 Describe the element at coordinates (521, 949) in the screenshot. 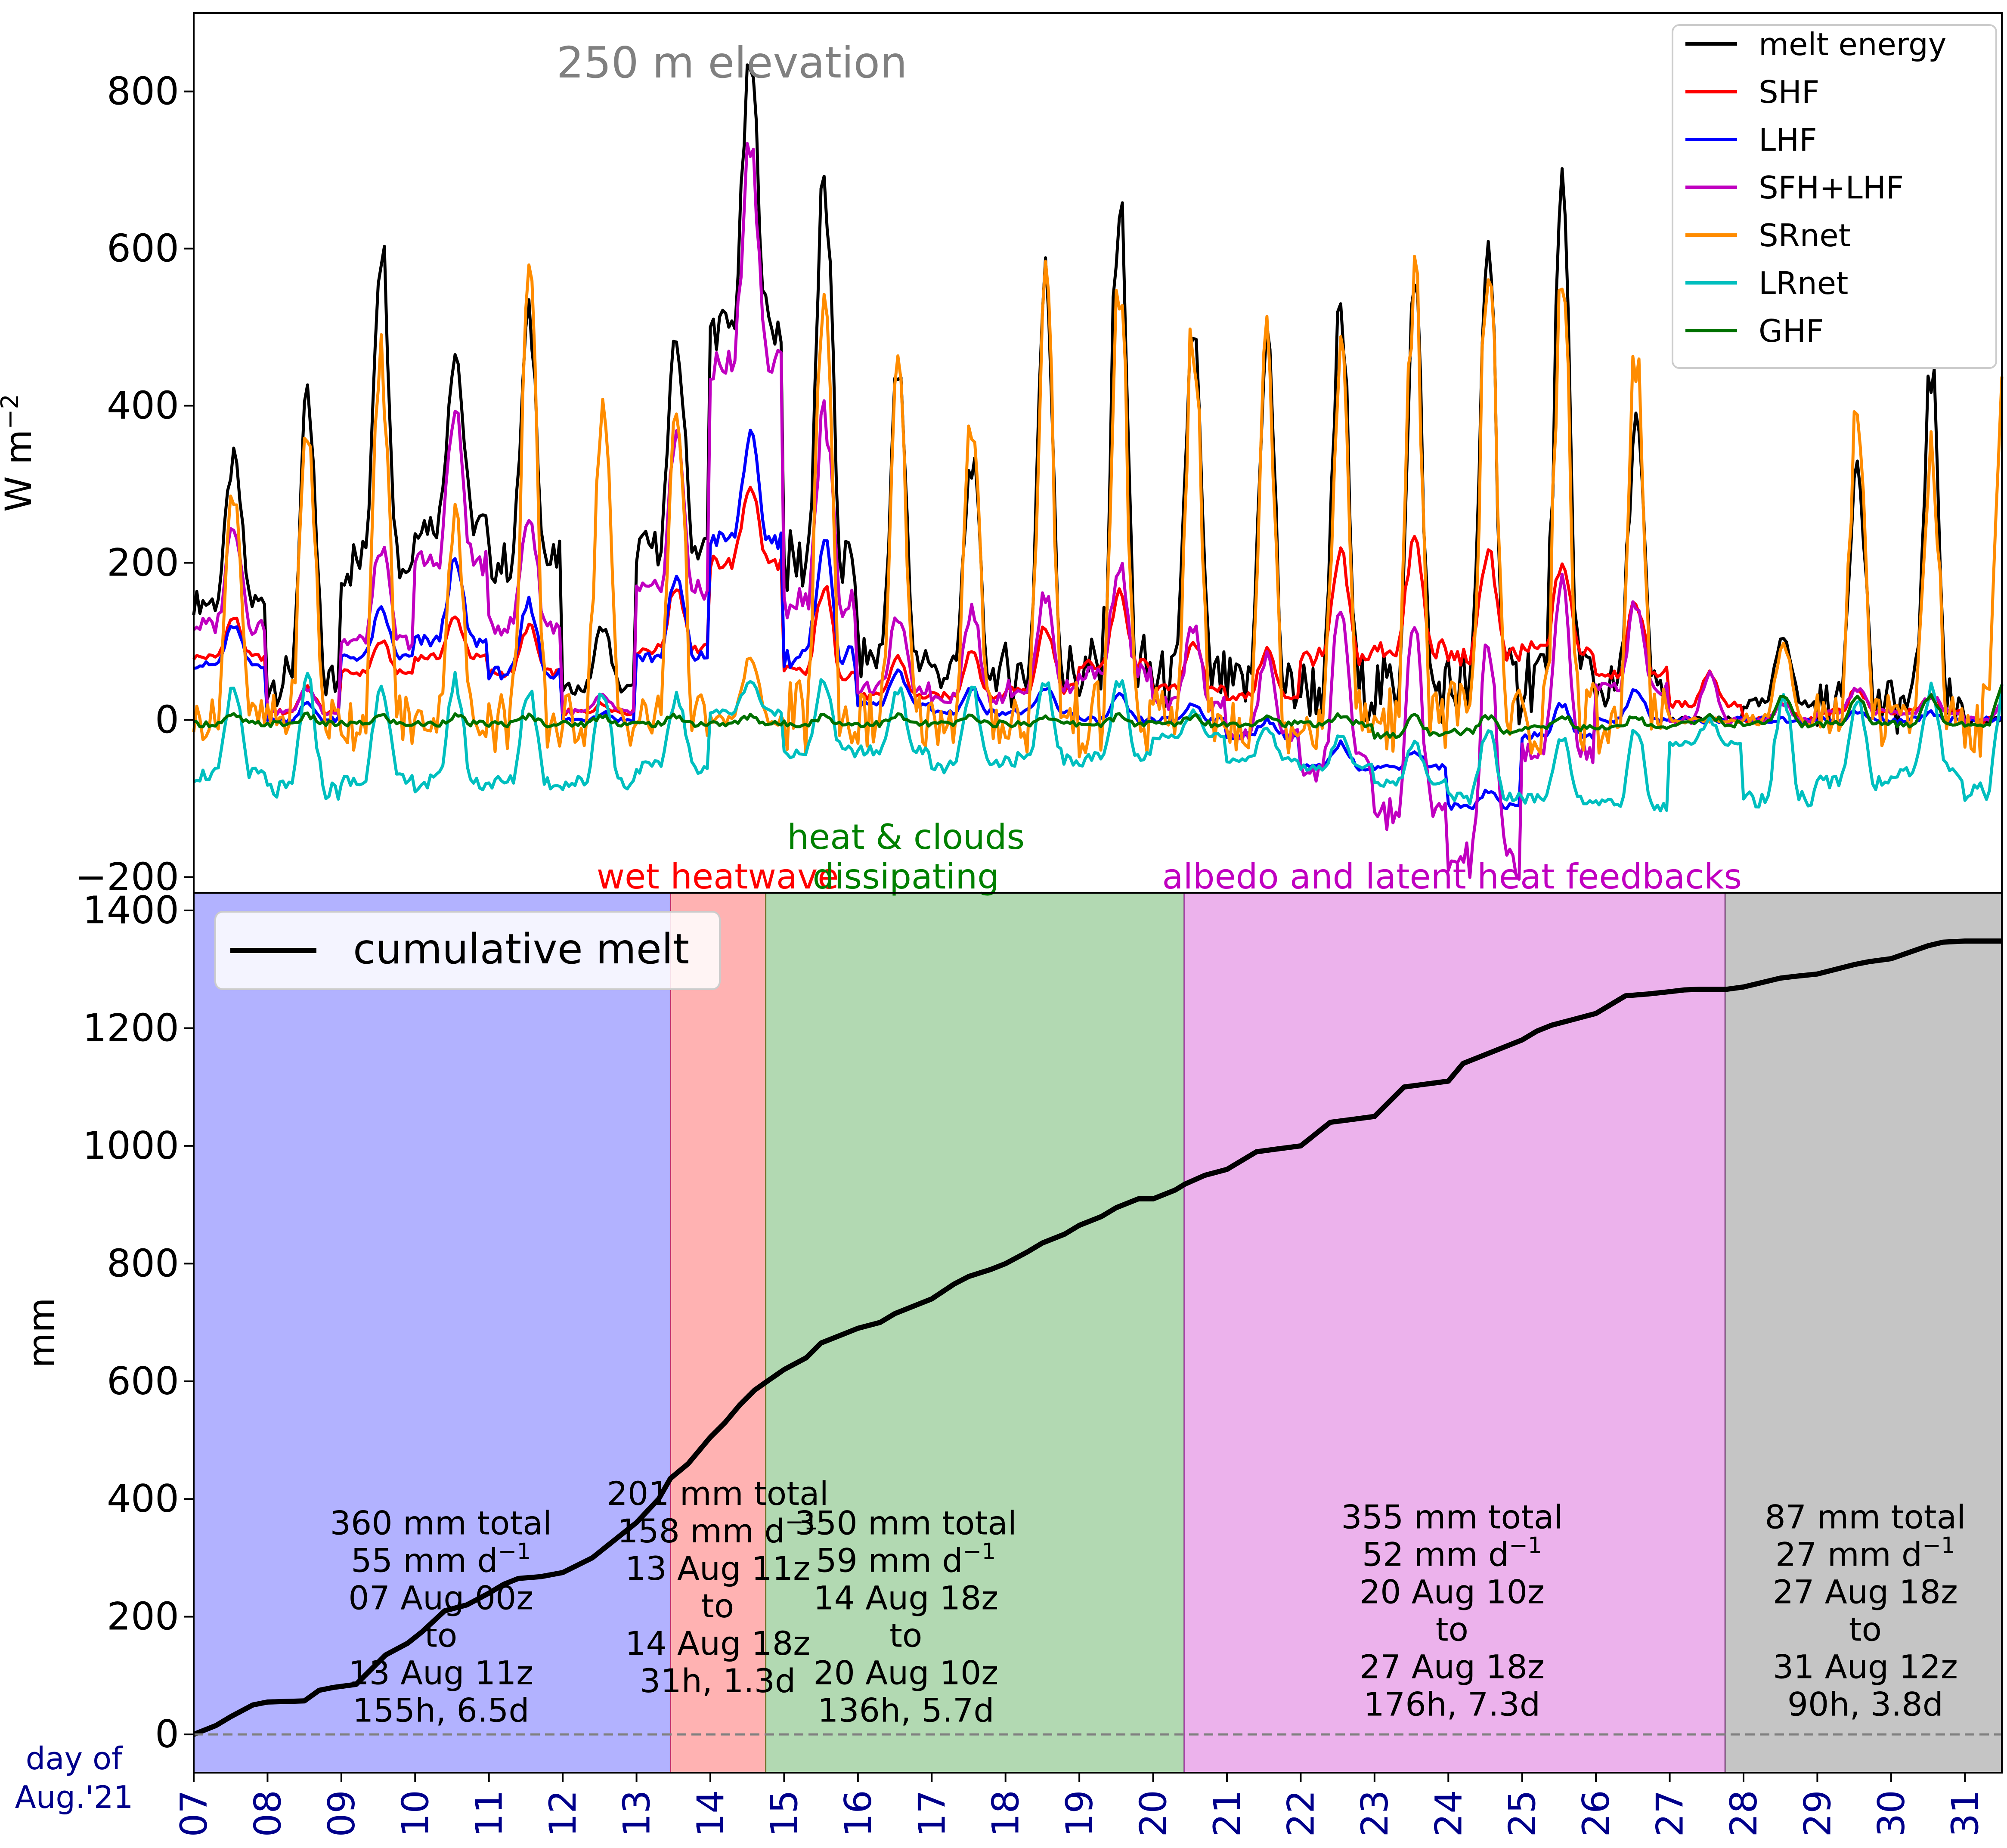

I see `legend-label-cumulative-melt: cumulative melt` at that location.